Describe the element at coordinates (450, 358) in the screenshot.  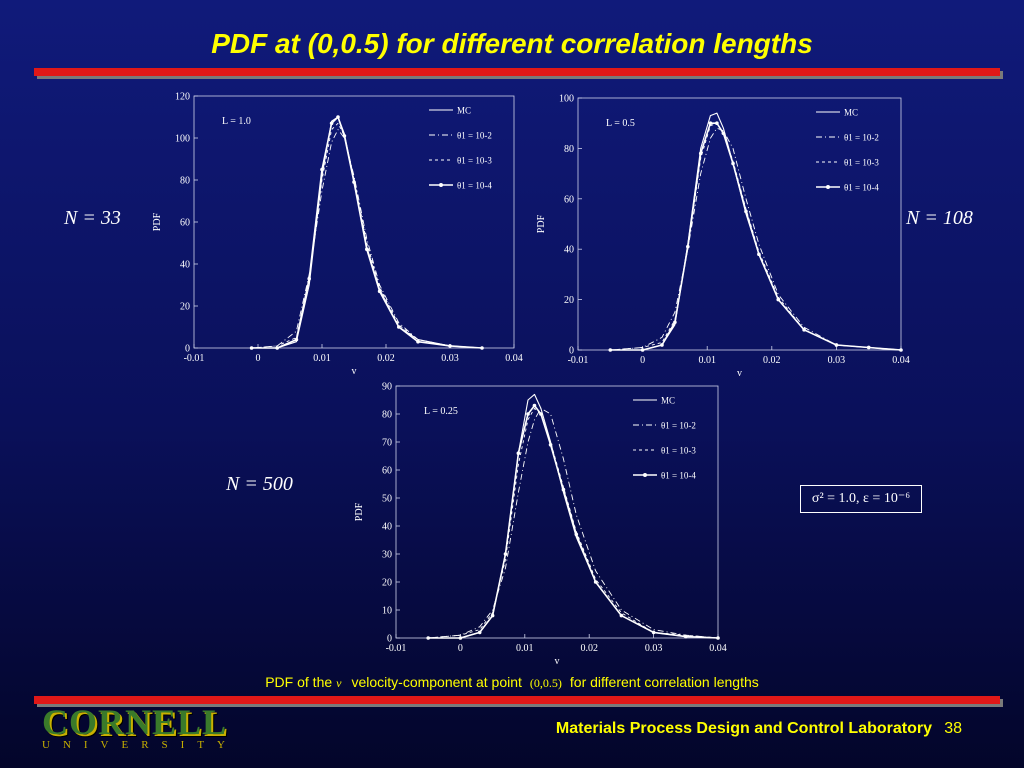
I see `x-tick-label: 0.03` at that location.